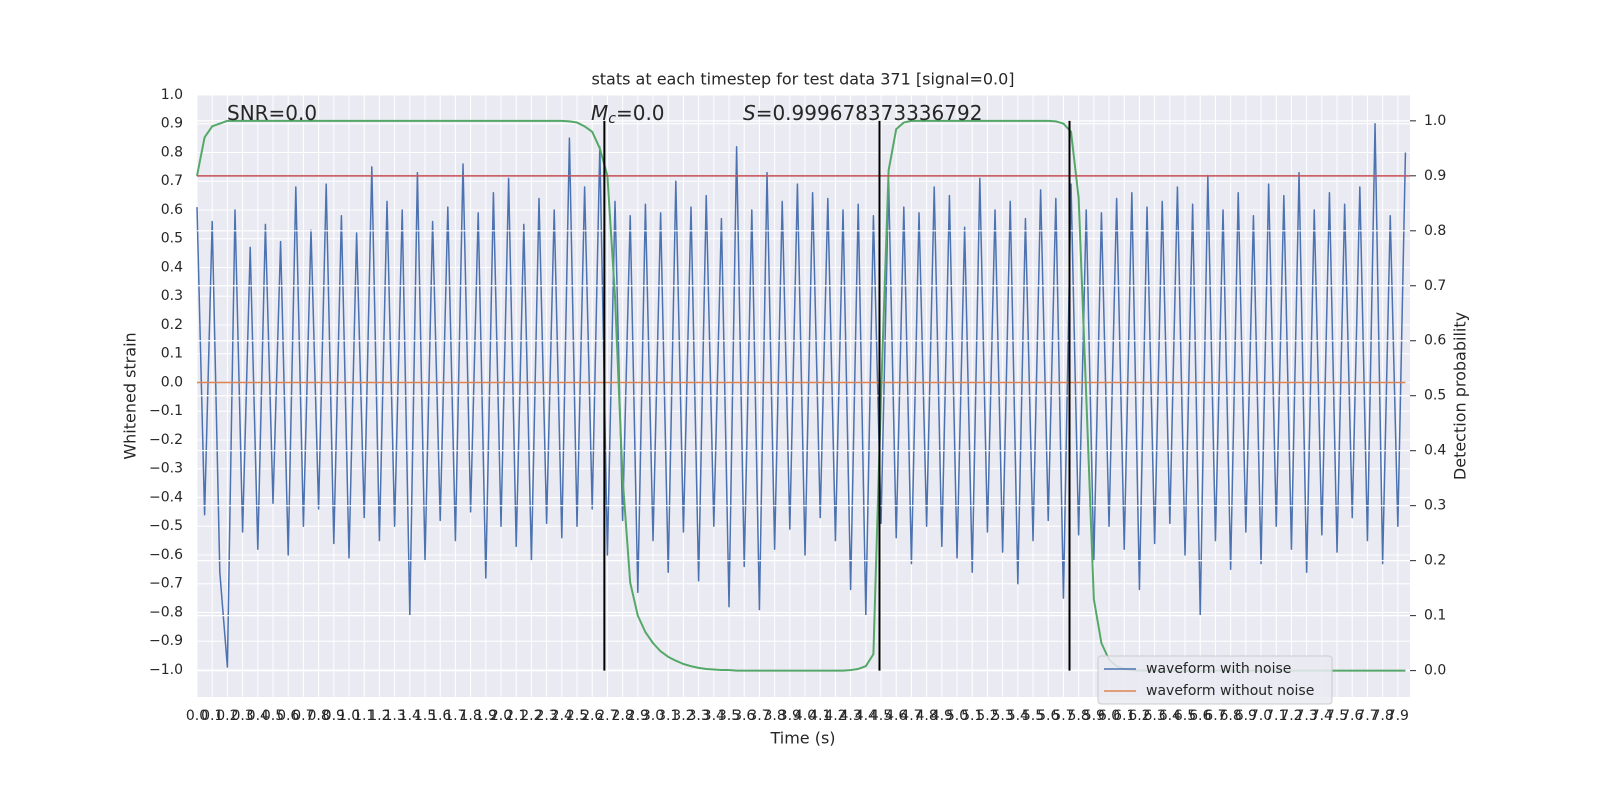 The height and width of the screenshot is (800, 1600). I want to click on y2-tick-label: 0.9, so click(1435, 176).